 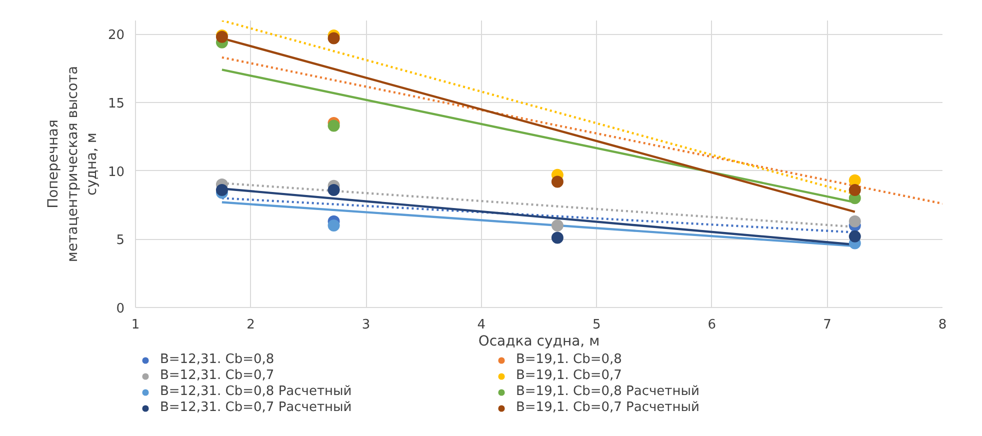 What do you see at coordinates (256, 407) in the screenshot?
I see `legend-label: B=12,31. Cb=0,7 Расчетный` at bounding box center [256, 407].